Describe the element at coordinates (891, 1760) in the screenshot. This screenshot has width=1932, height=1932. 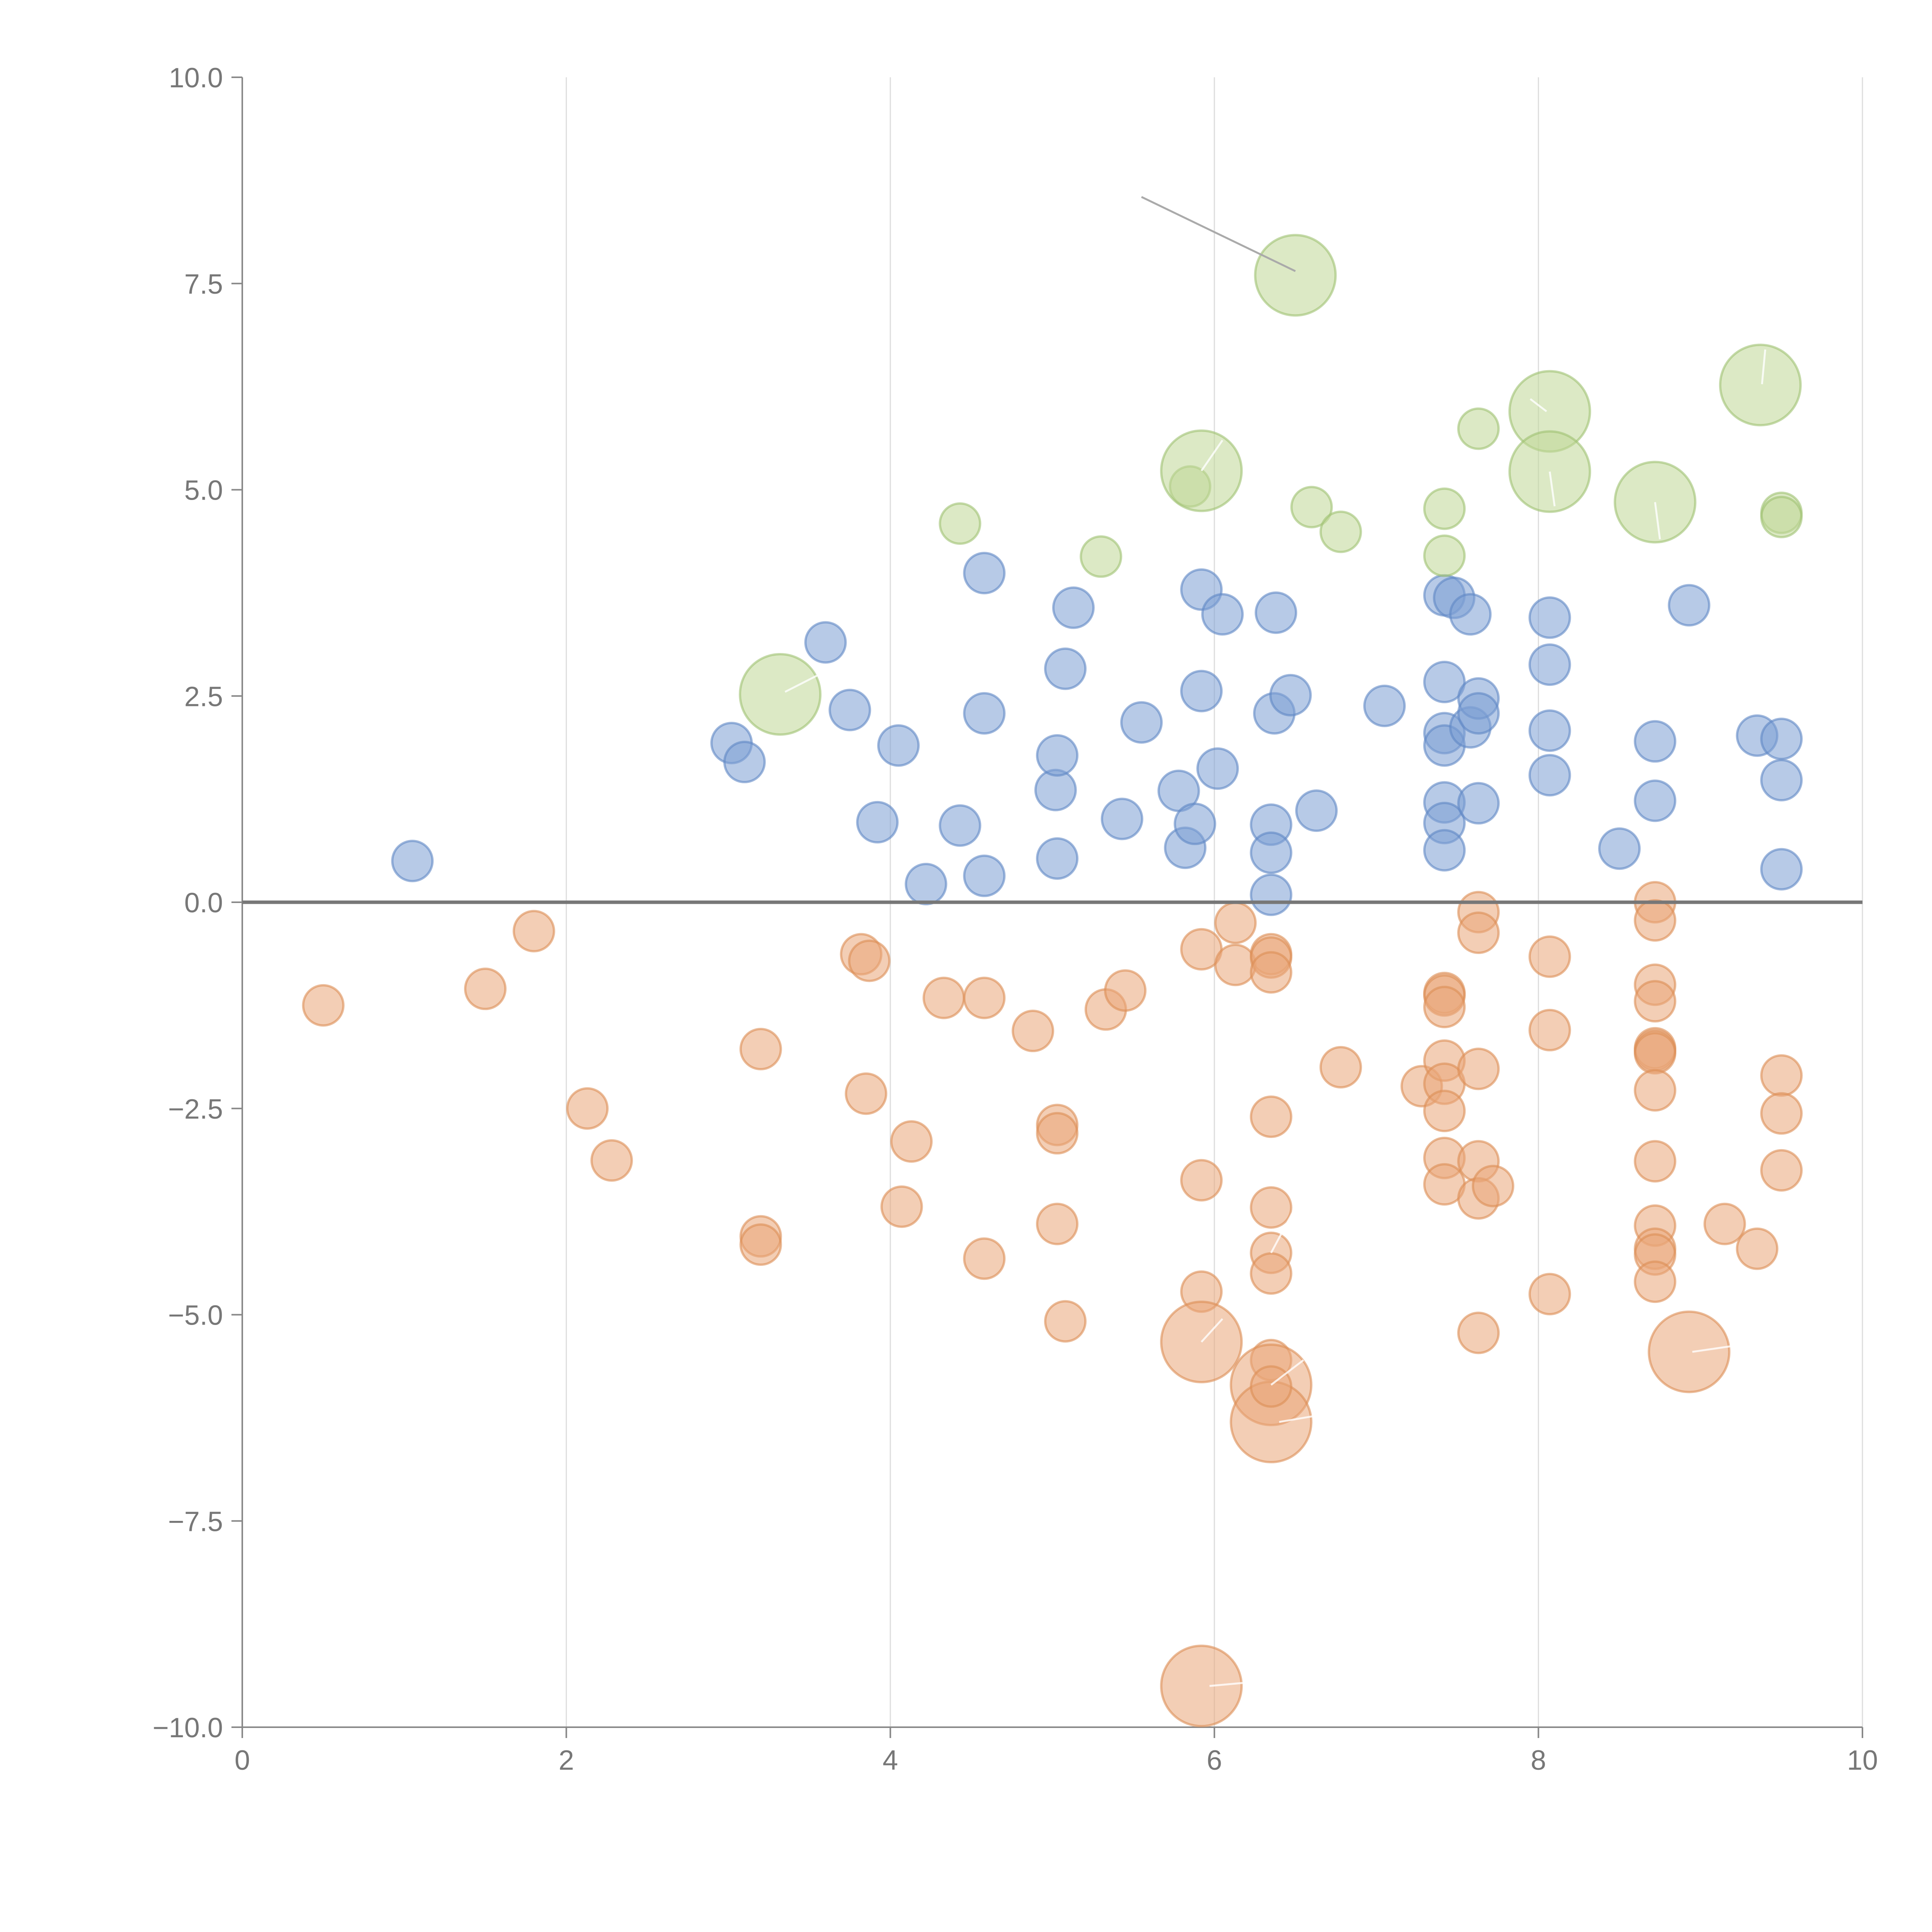
I see `x-tick-label: 4` at that location.